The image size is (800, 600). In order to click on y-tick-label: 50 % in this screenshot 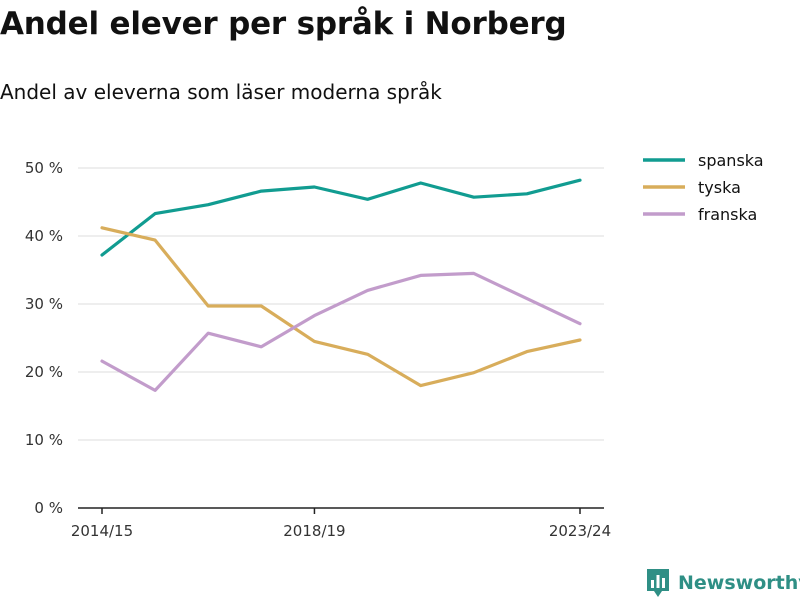, I will do `click(44, 168)`.